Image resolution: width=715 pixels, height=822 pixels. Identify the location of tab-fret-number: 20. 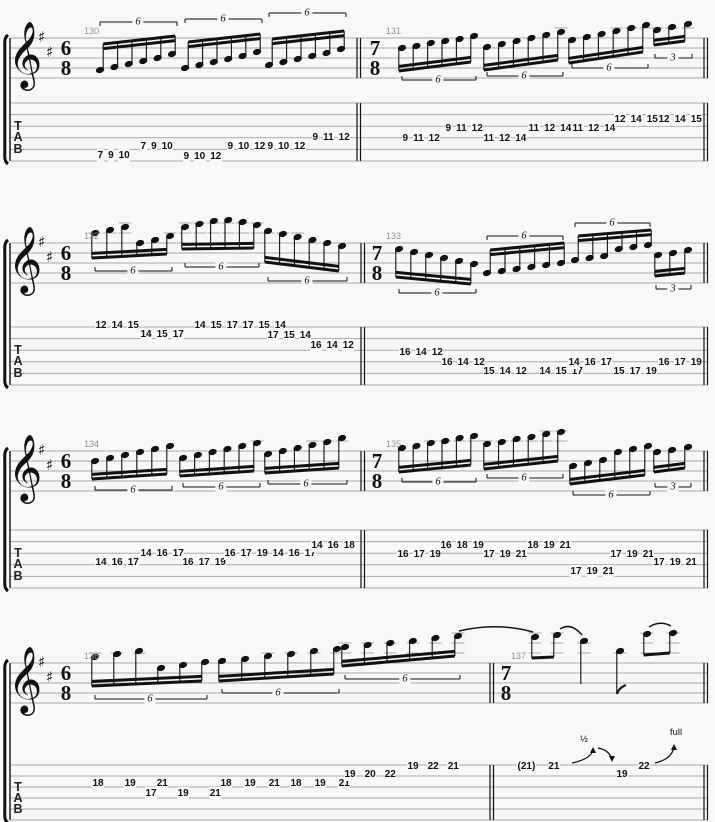
(370, 774).